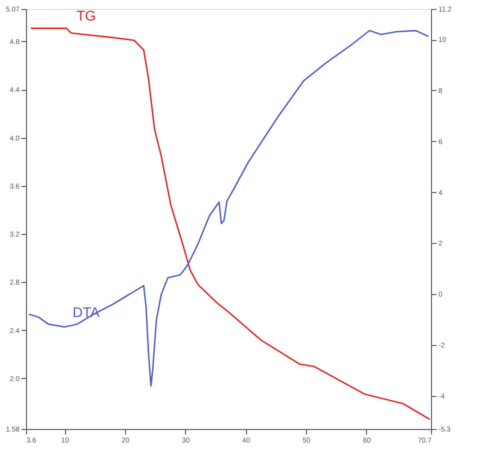 This screenshot has height=465, width=479. What do you see at coordinates (86, 15) in the screenshot?
I see `series-label: TG` at bounding box center [86, 15].